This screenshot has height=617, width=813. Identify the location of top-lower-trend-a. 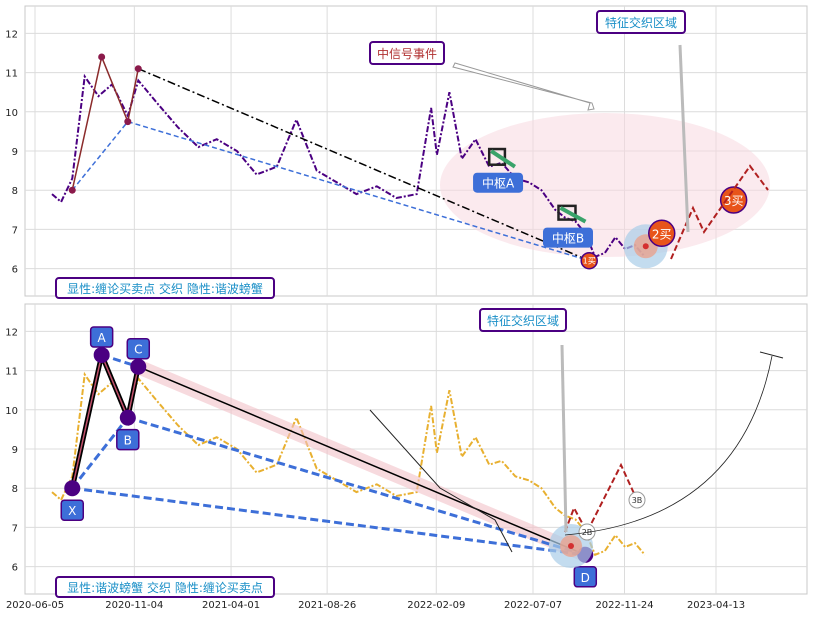
(100, 156).